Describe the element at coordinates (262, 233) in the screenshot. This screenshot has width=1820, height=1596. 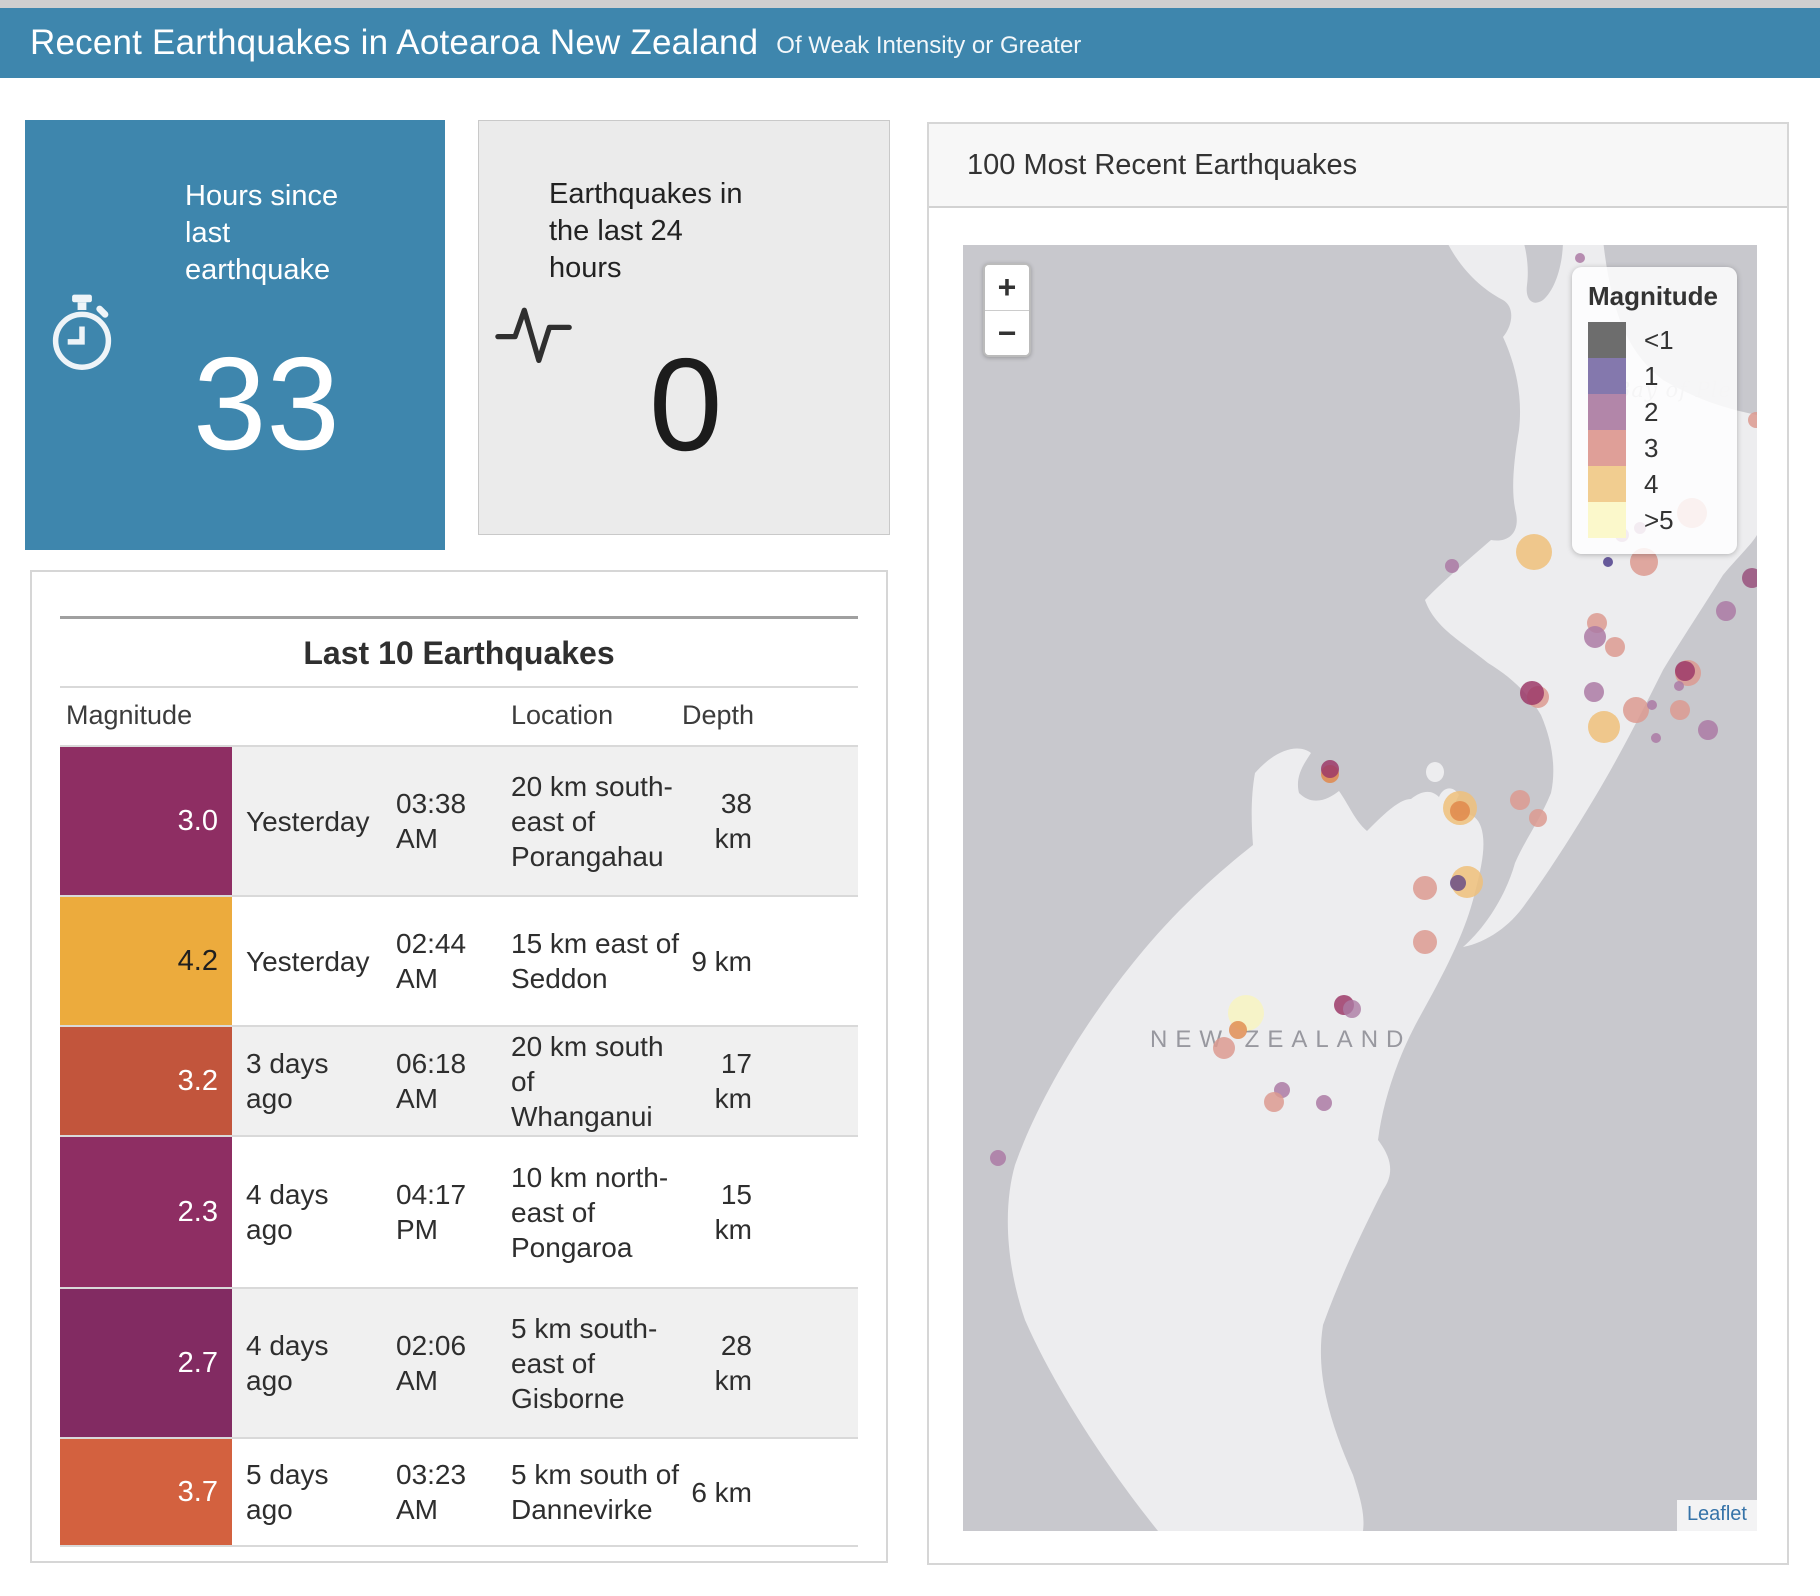
I see `stat-label-hours-since: Hours since last earthquake` at that location.